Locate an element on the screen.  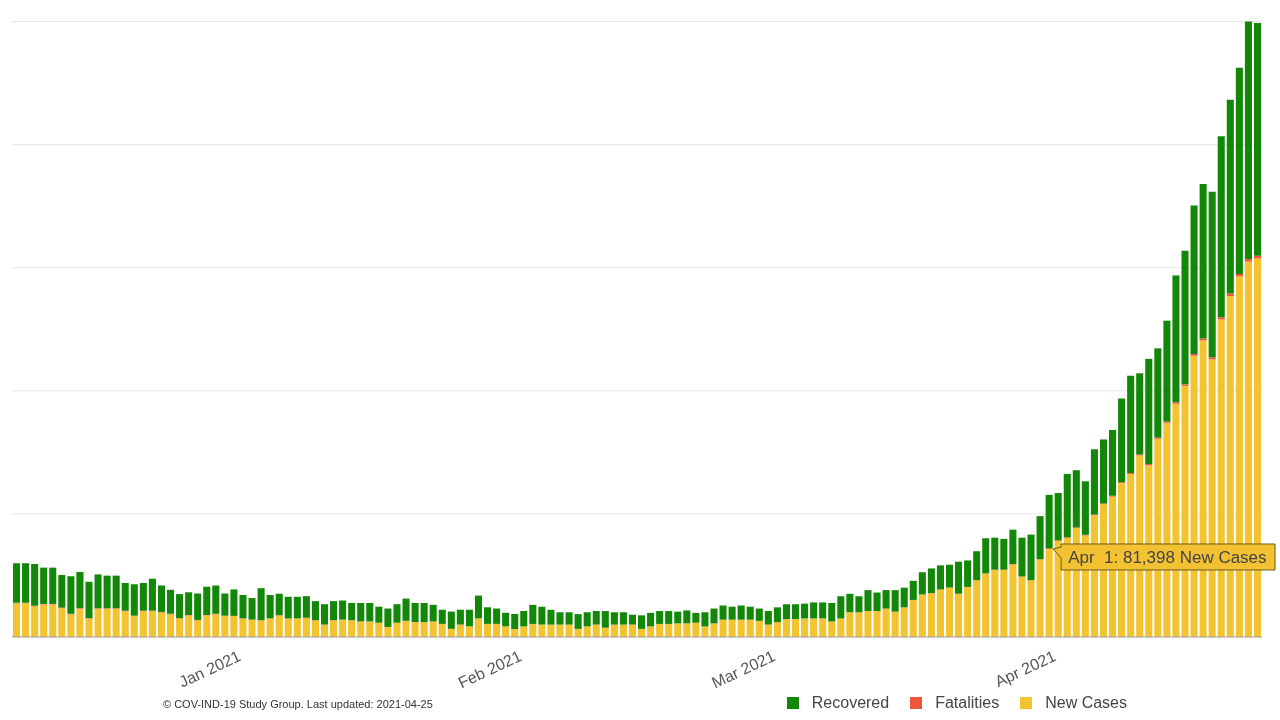
x-tick-label: Jan 2021 is located at coordinates (210, 669).